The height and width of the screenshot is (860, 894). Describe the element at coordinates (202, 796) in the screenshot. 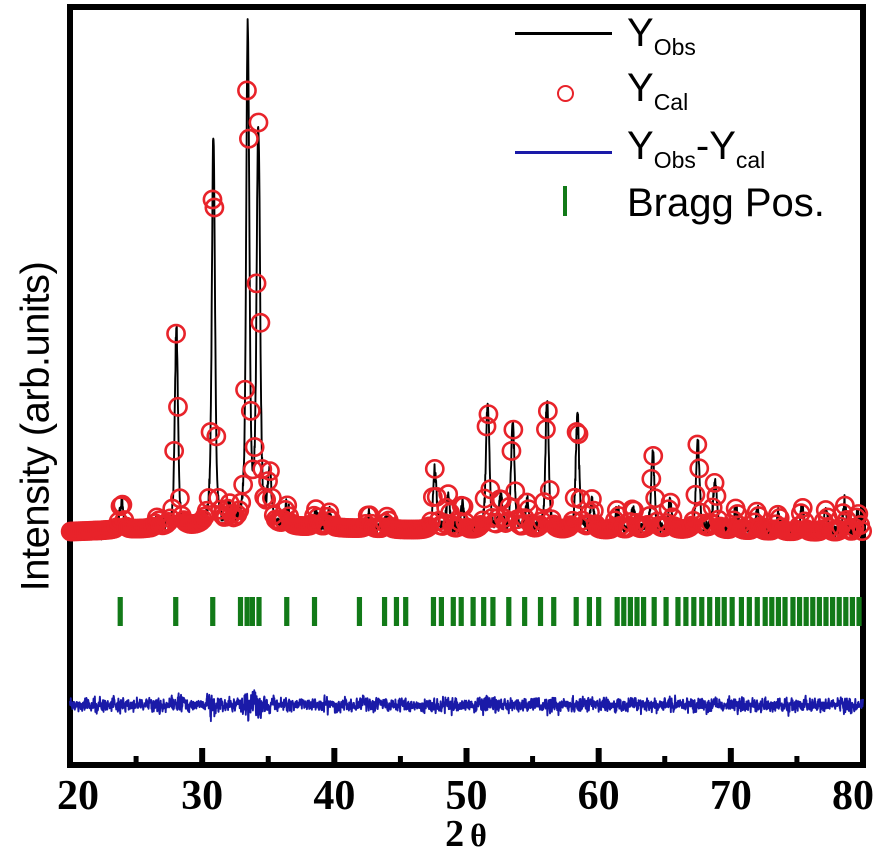

I see `x-tick-label: 30` at that location.